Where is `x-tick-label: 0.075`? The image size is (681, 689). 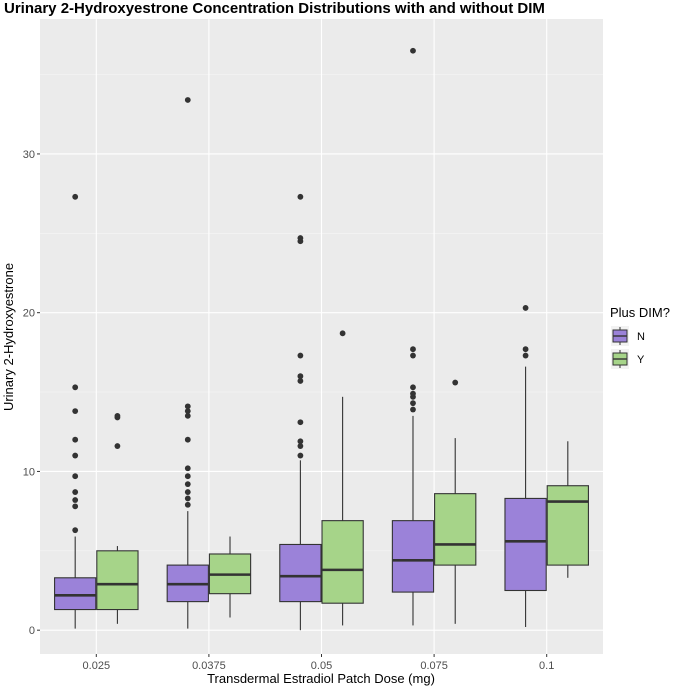 x-tick-label: 0.075 is located at coordinates (434, 666).